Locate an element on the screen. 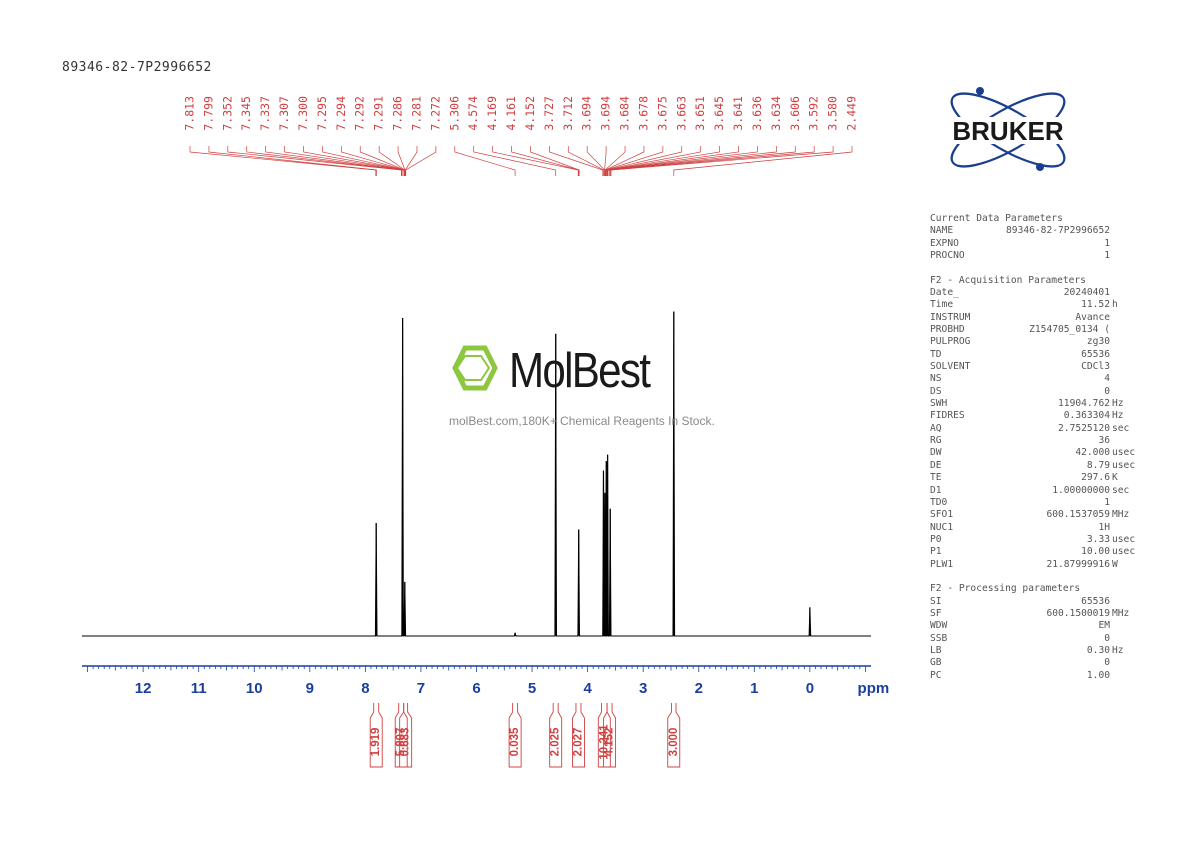 Image resolution: width=1190 pixels, height=842 pixels. parameter-name: NUC1 is located at coordinates (942, 527).